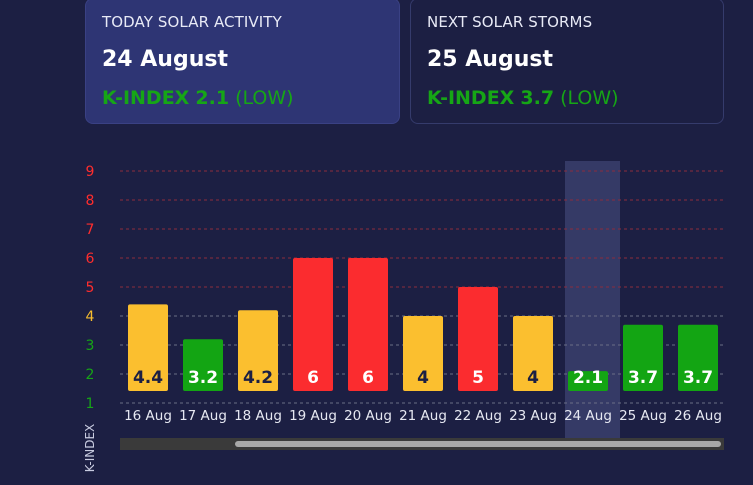 Image resolution: width=753 pixels, height=485 pixels. What do you see at coordinates (368, 416) in the screenshot?
I see `x-tick-label: 20 Aug` at bounding box center [368, 416].